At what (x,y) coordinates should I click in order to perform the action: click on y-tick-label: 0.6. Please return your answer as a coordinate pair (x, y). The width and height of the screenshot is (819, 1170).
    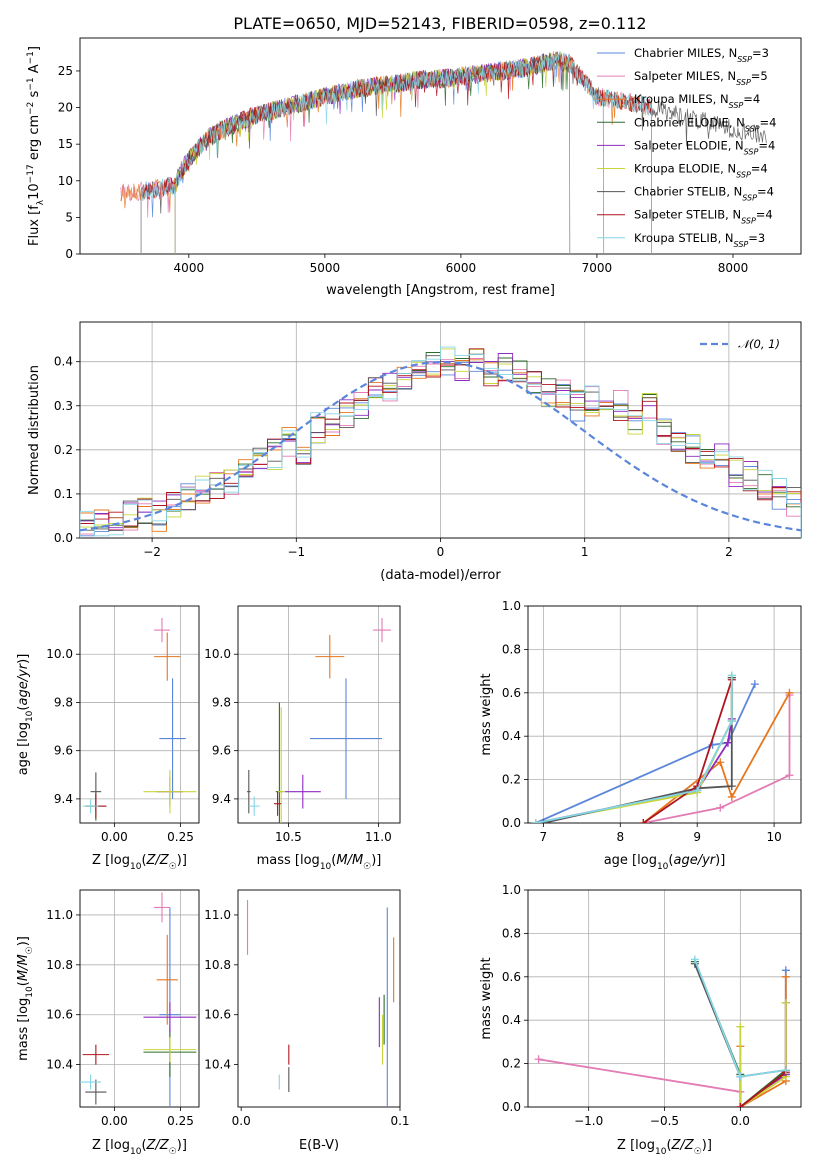
    Looking at the image, I should click on (511, 693).